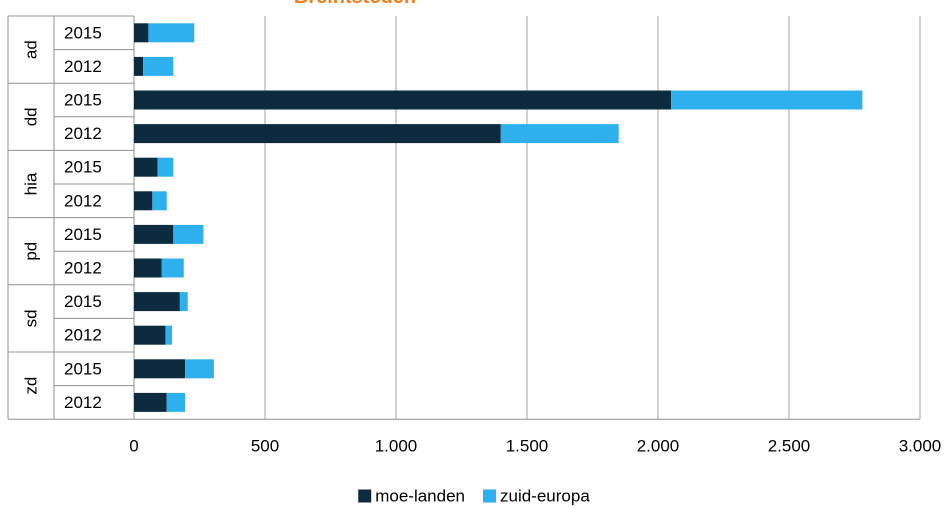 The height and width of the screenshot is (506, 948). I want to click on x-tick-label: 1.500, so click(527, 446).